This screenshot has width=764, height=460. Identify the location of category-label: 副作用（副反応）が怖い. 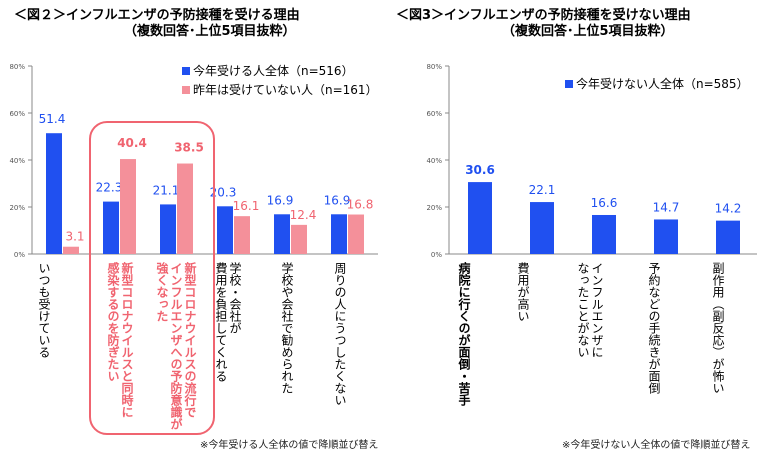
(718, 328).